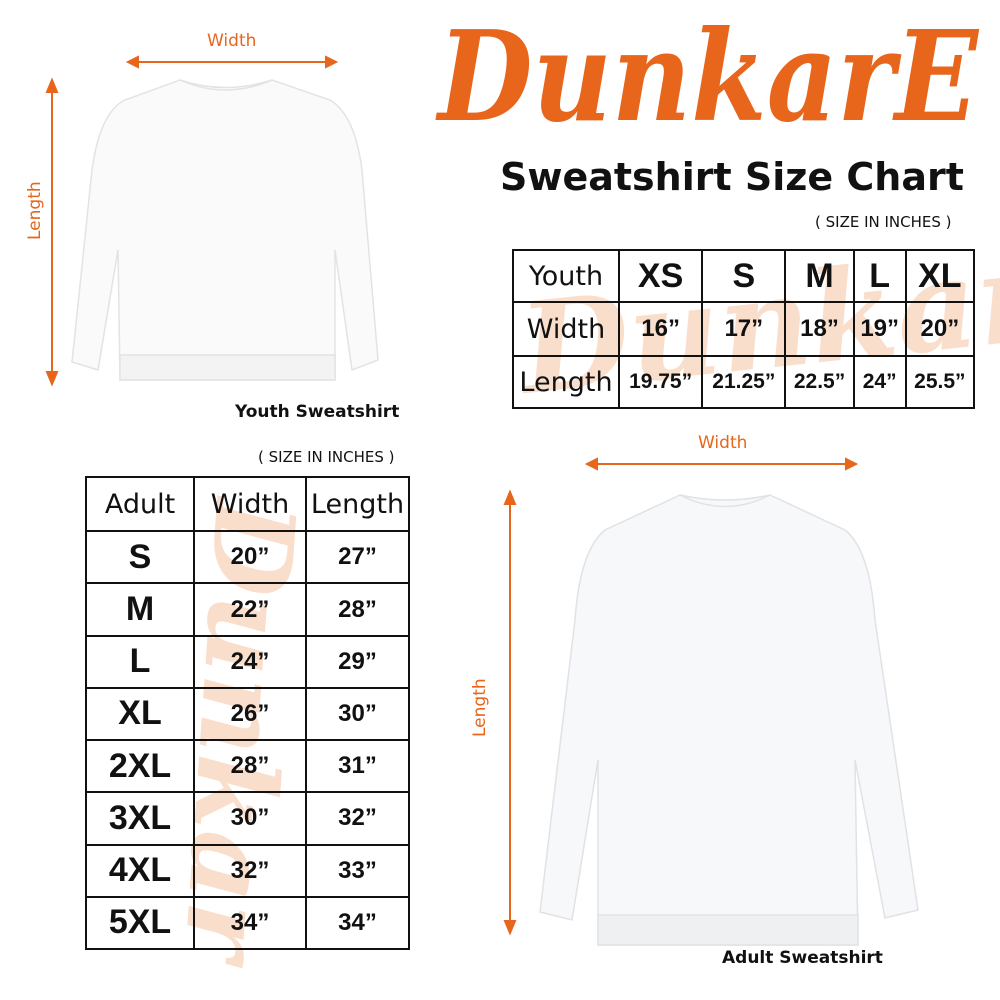 The image size is (1000, 1000). I want to click on width-cell: 24”, so click(250, 661).